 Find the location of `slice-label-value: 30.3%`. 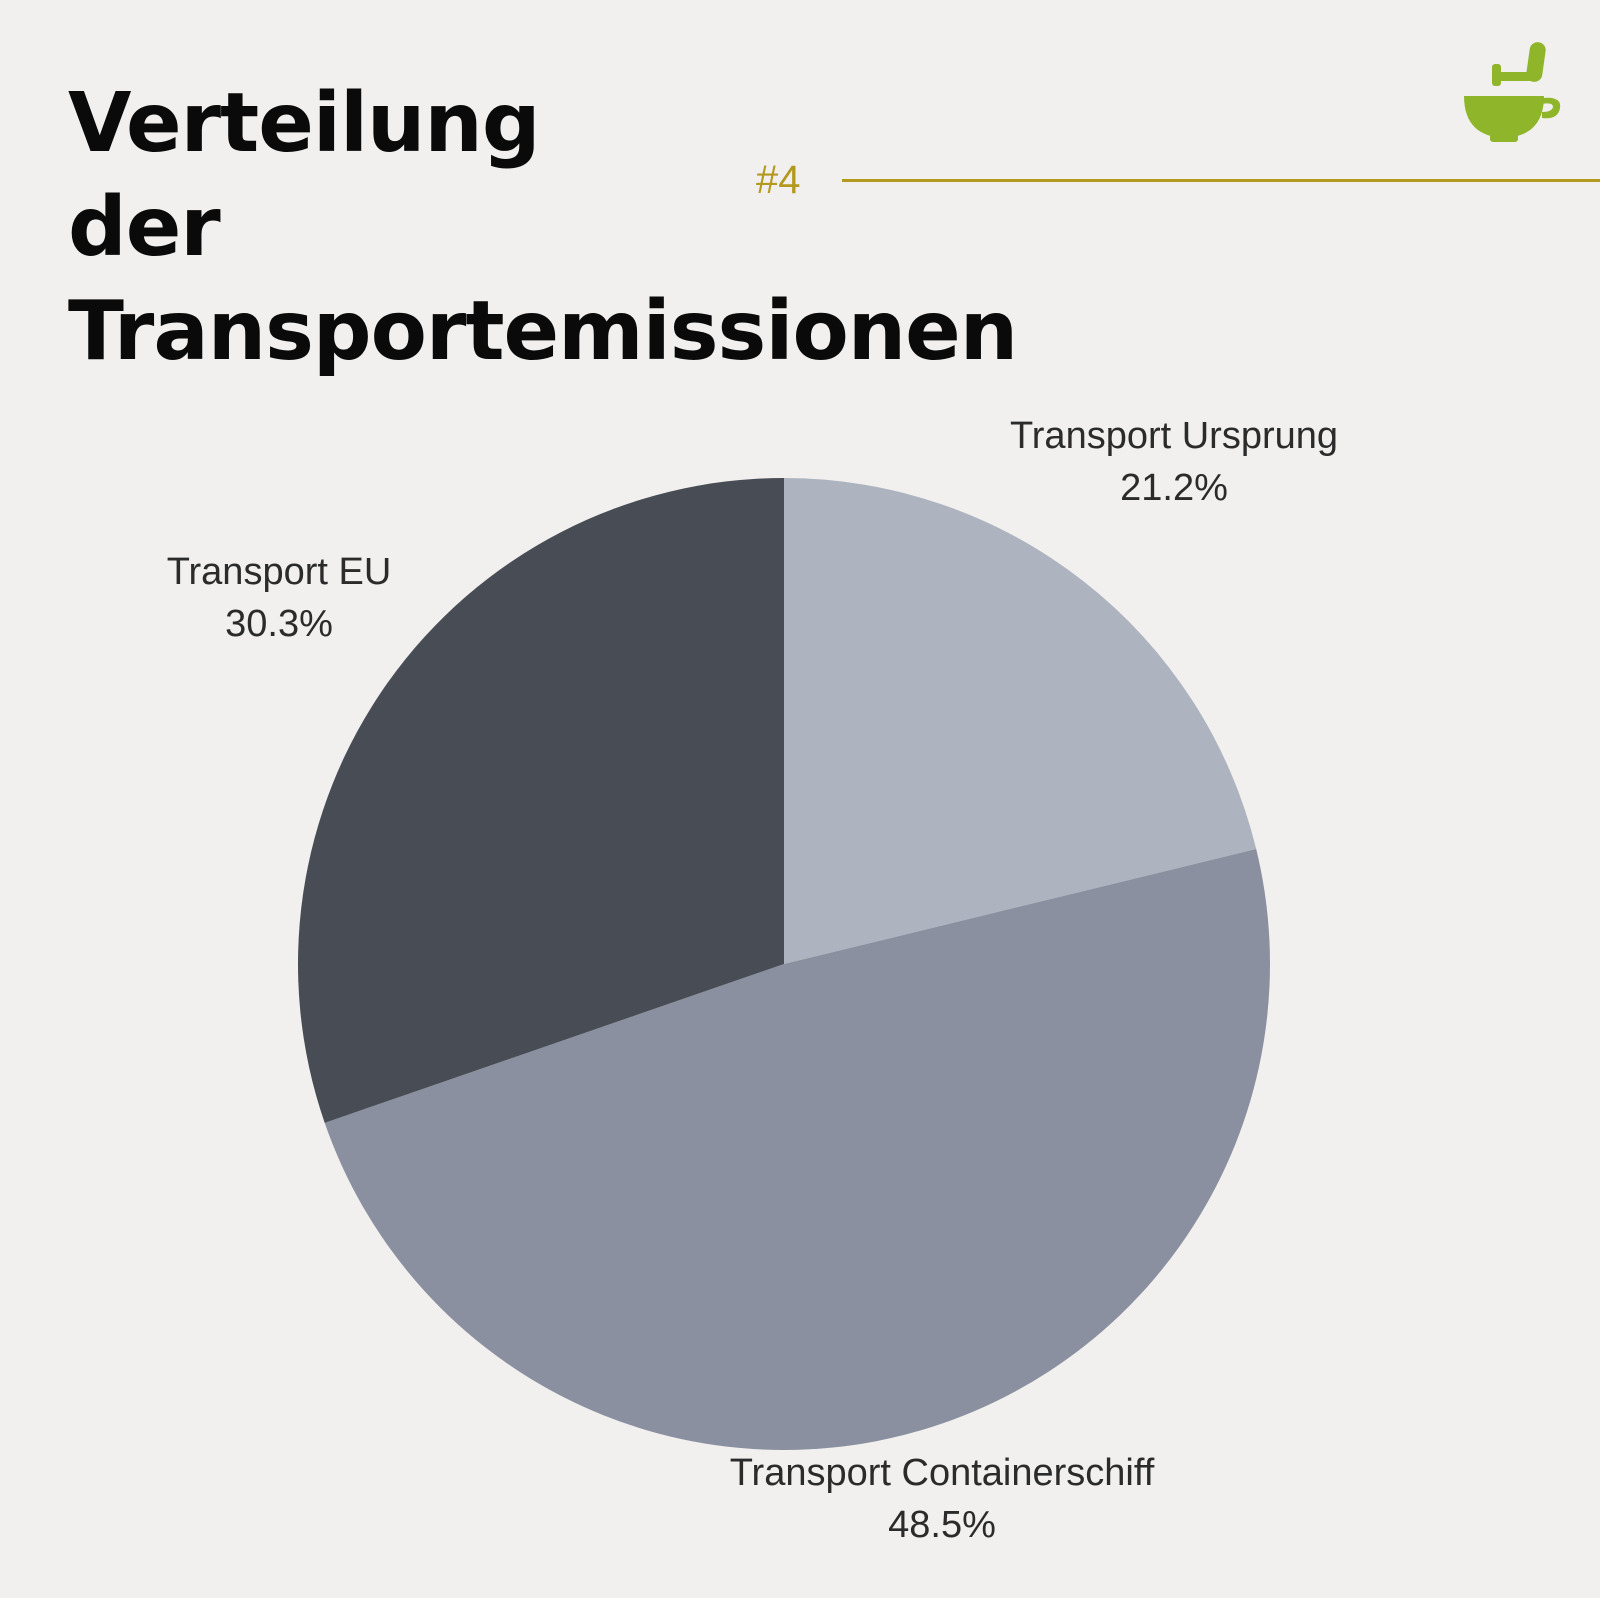

slice-label-value: 30.3% is located at coordinates (279, 624).